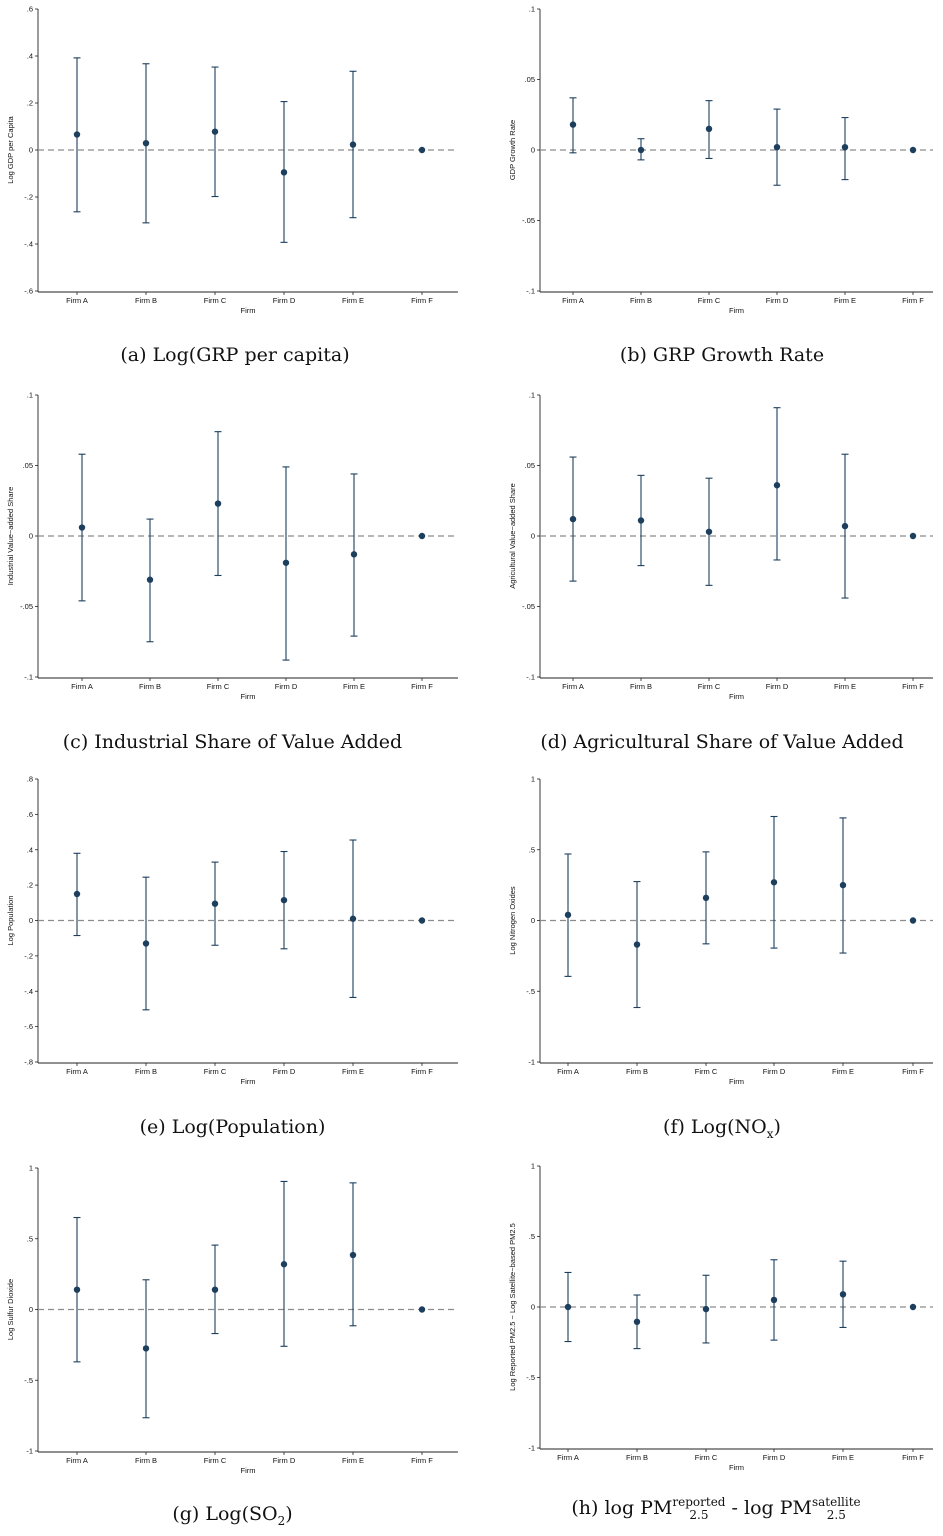  Describe the element at coordinates (836, 1509) in the screenshot. I see `caption-h-supsub-2: satellite 2.5` at that location.